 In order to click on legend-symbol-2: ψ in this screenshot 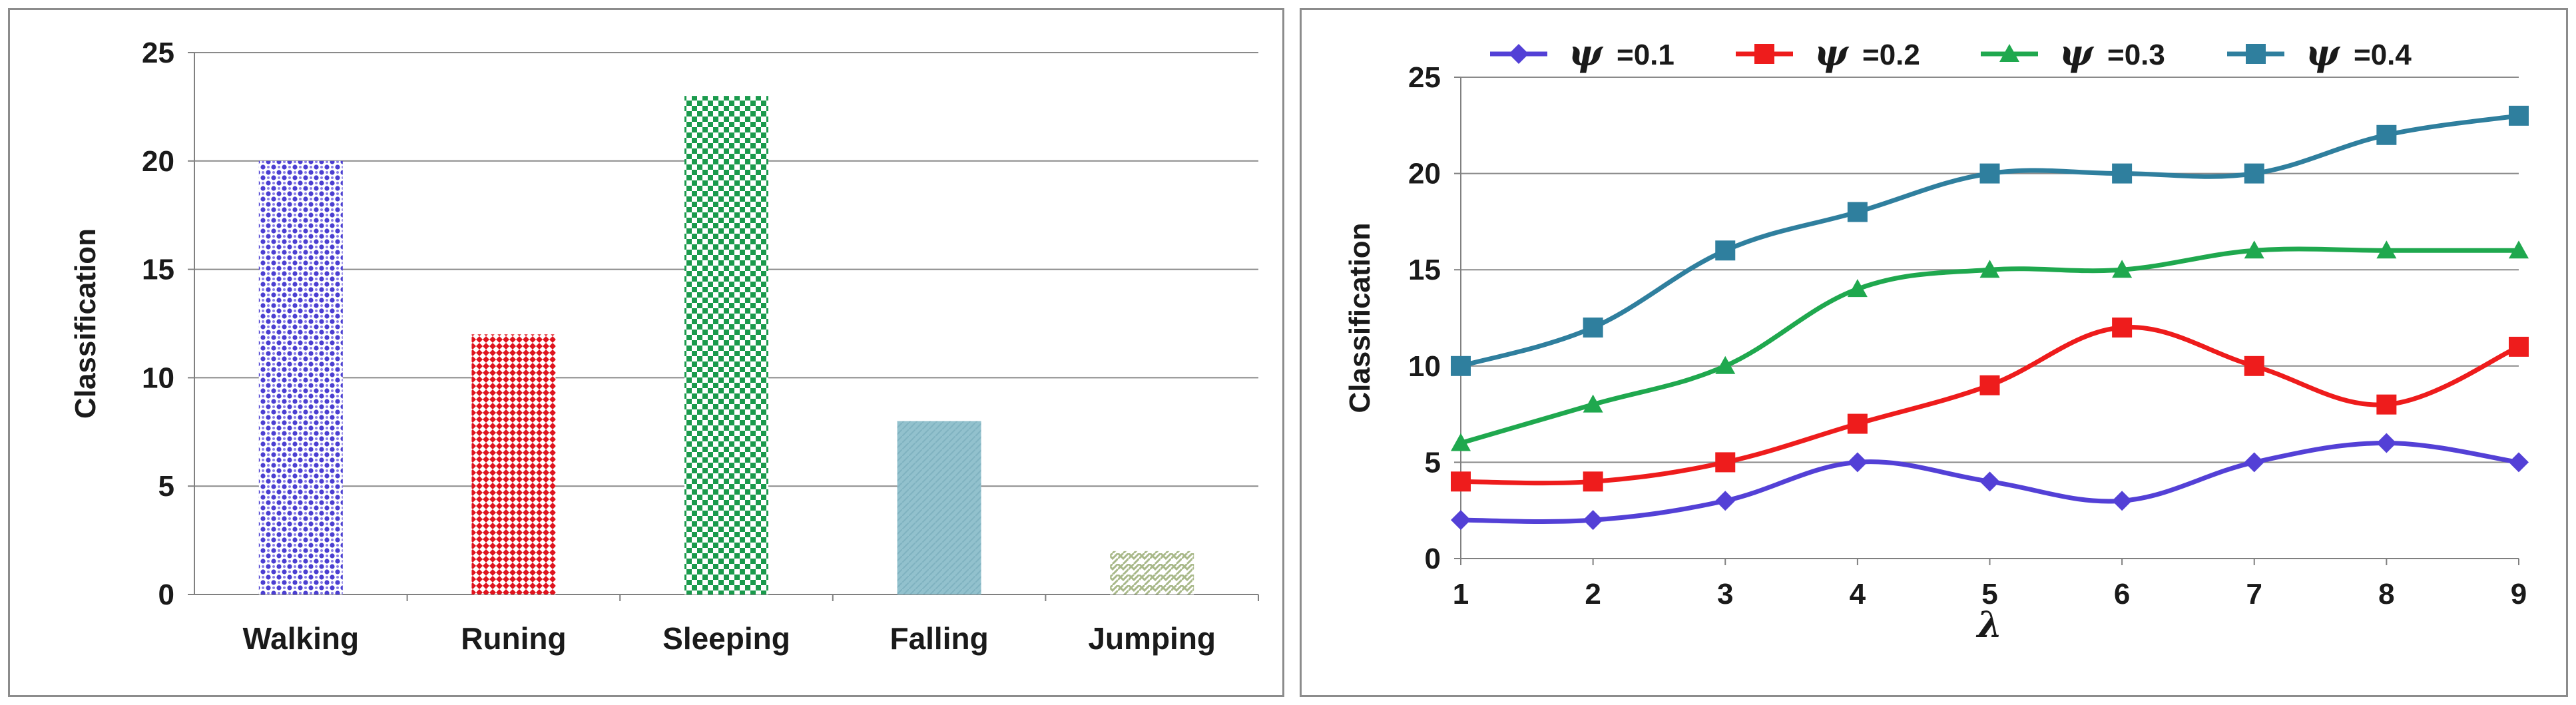, I will do `click(1832, 53)`.